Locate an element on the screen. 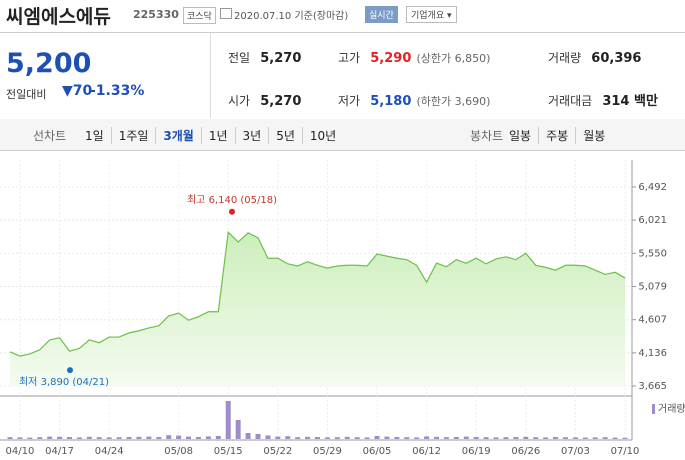 This screenshot has width=685, height=460. stat: 거래대금 314 백만 is located at coordinates (603, 99).